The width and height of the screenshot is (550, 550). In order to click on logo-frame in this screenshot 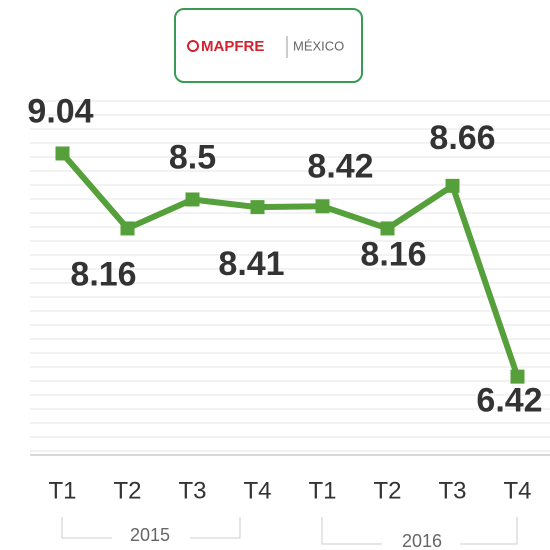, I will do `click(268, 45)`.